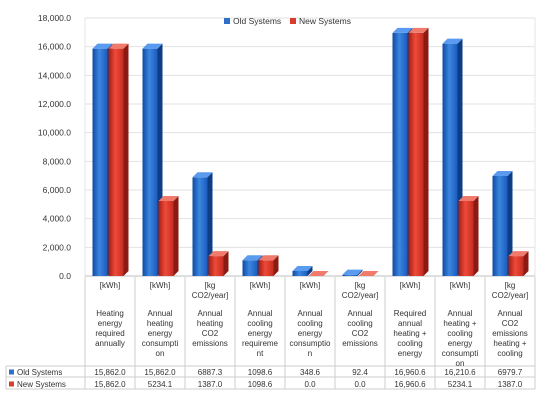 This screenshot has height=406, width=550. What do you see at coordinates (460, 372) in the screenshot?
I see `table-value: 16,210.6` at bounding box center [460, 372].